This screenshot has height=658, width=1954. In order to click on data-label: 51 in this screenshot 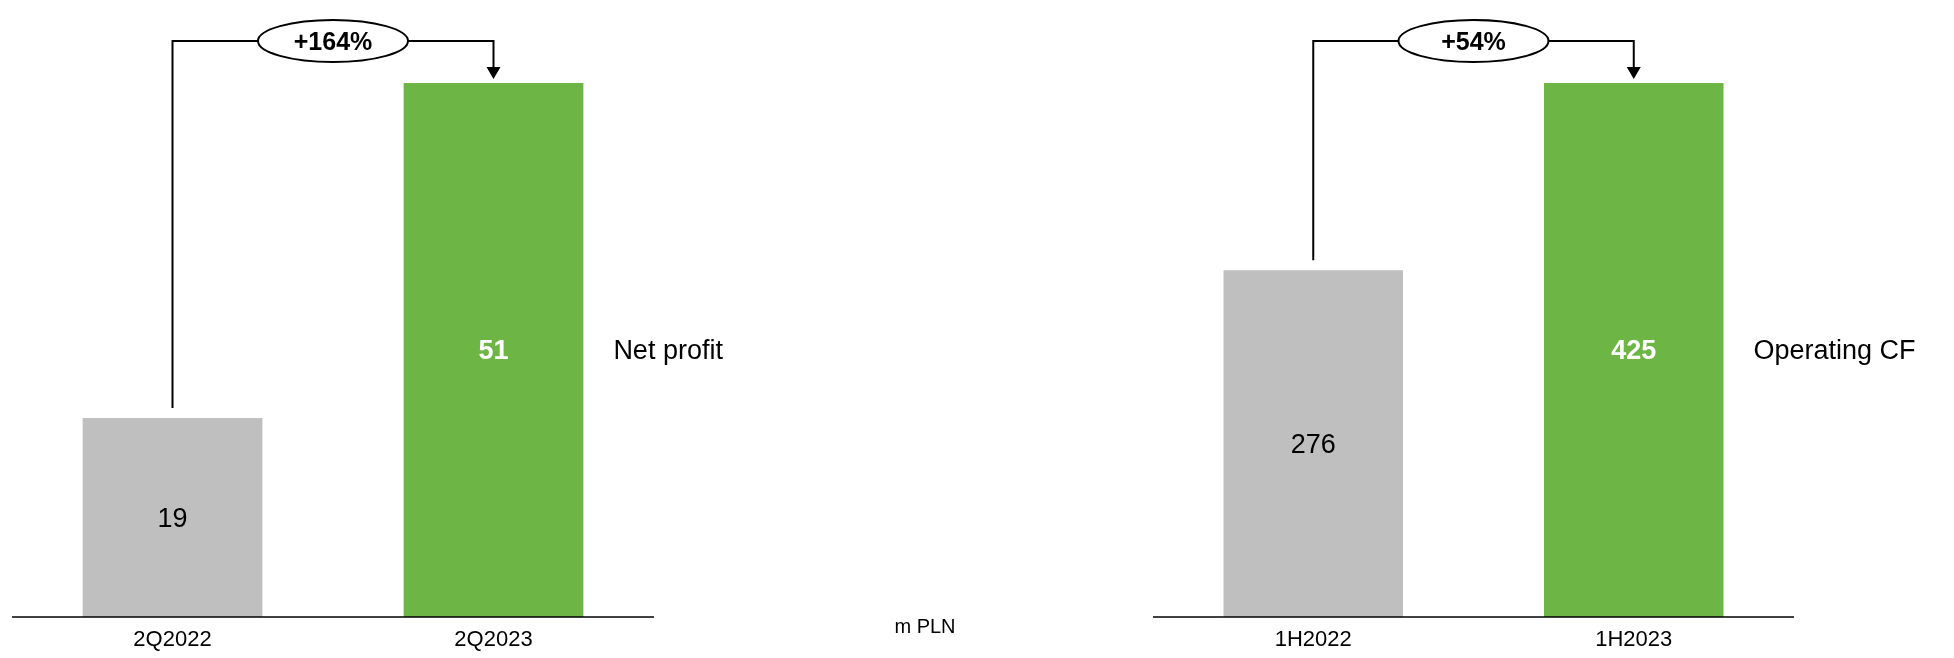, I will do `click(493, 350)`.